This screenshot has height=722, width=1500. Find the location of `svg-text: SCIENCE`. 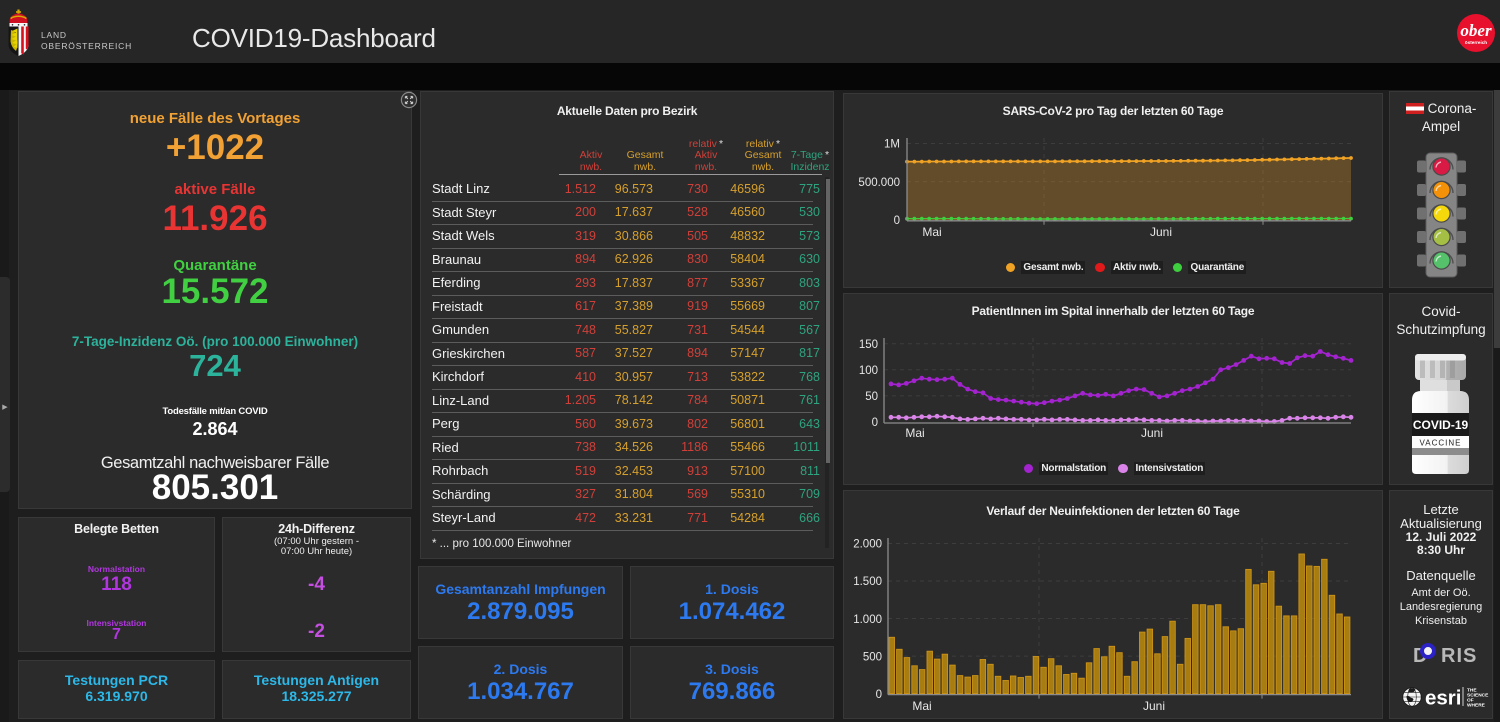

svg-text: SCIENCE is located at coordinates (1478, 696).